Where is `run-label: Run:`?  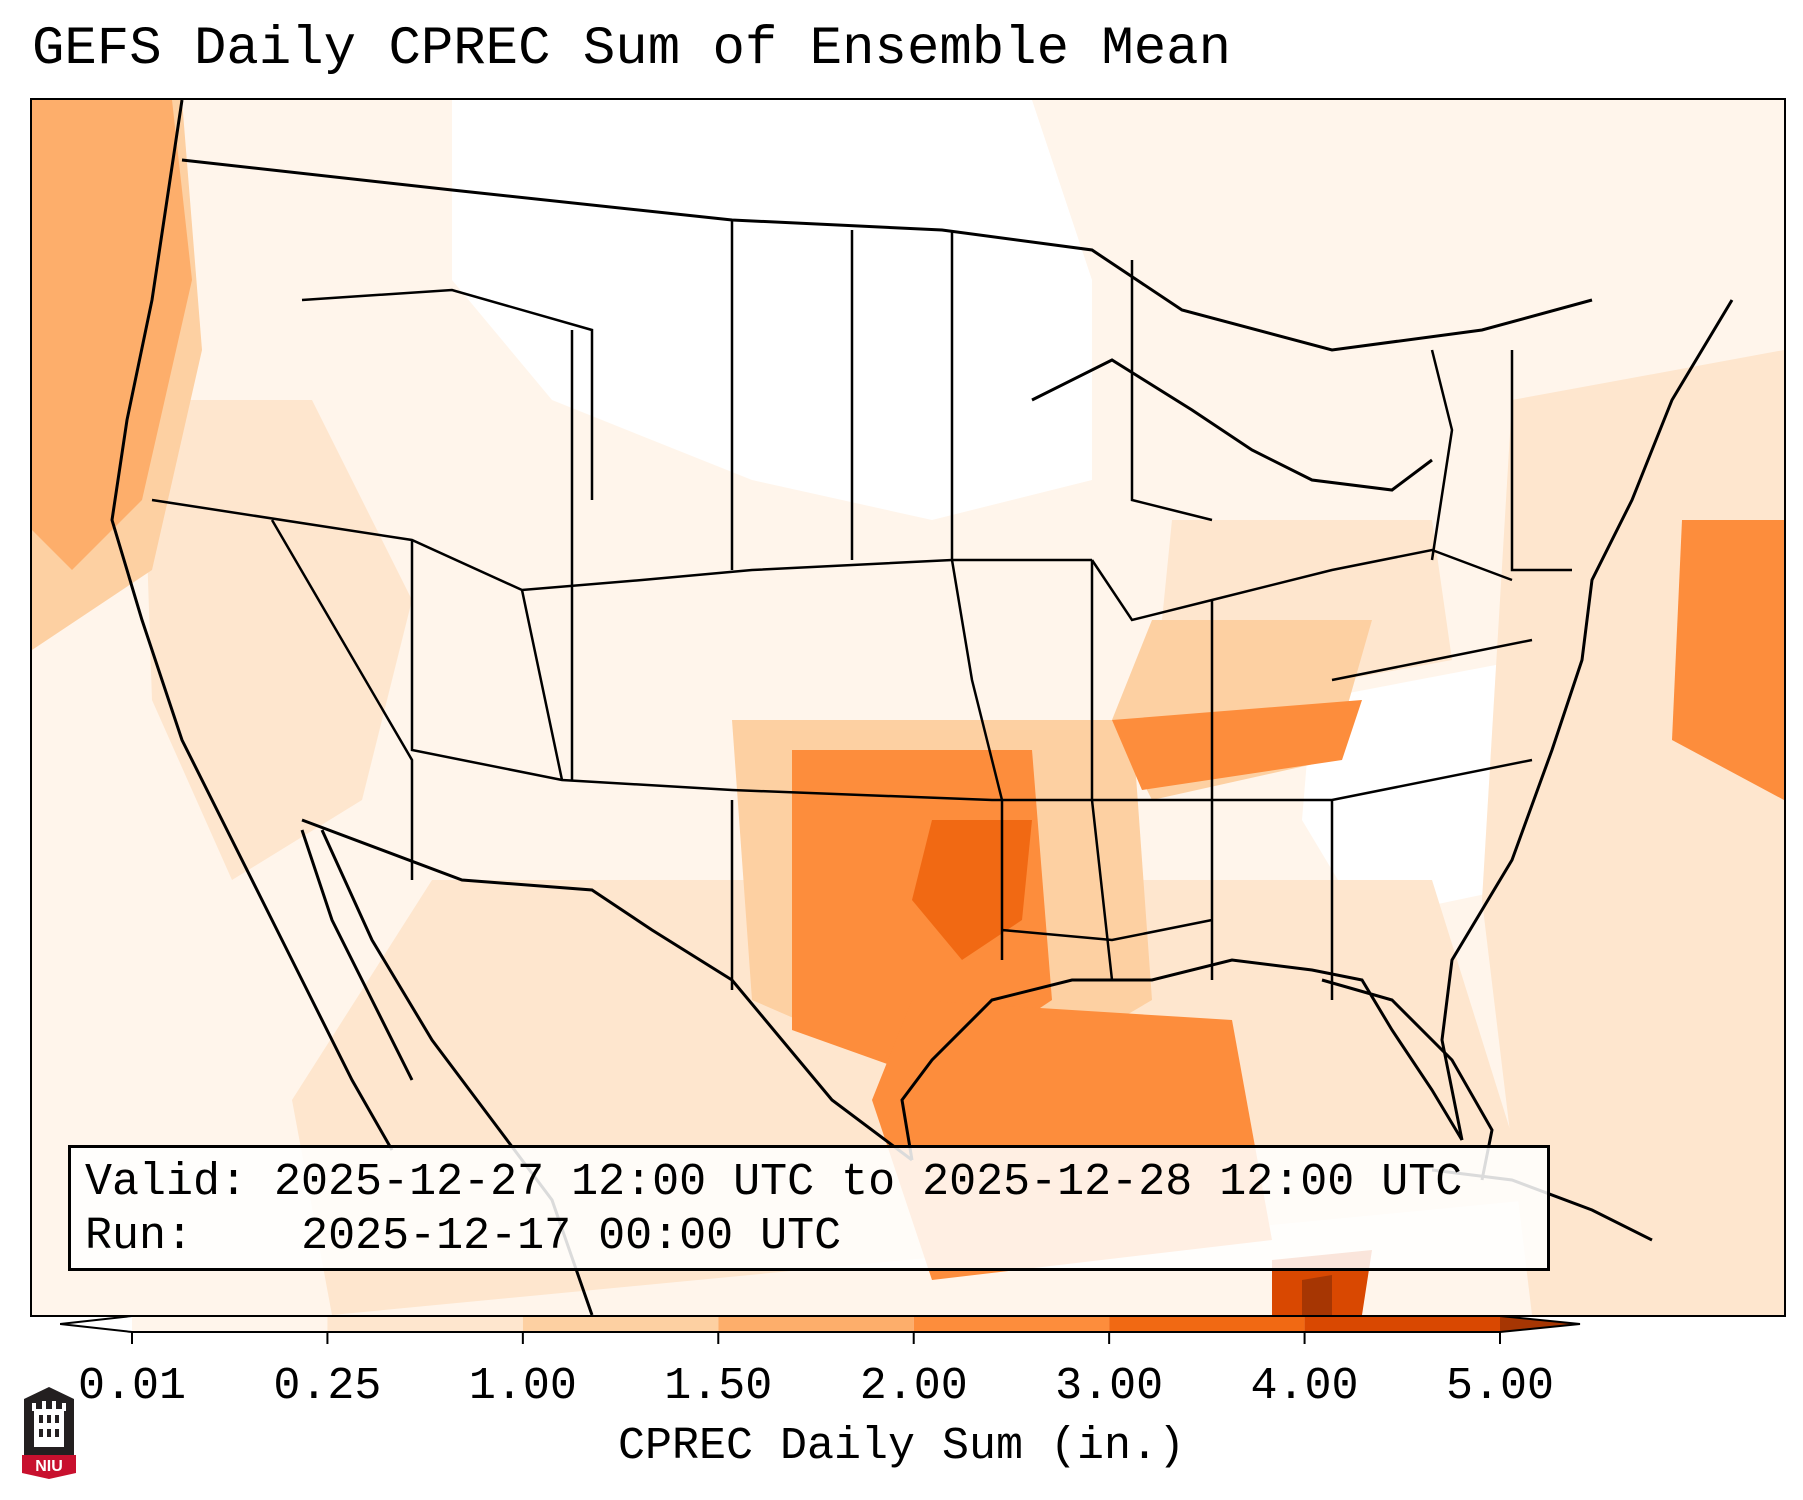 run-label: Run: is located at coordinates (139, 1236).